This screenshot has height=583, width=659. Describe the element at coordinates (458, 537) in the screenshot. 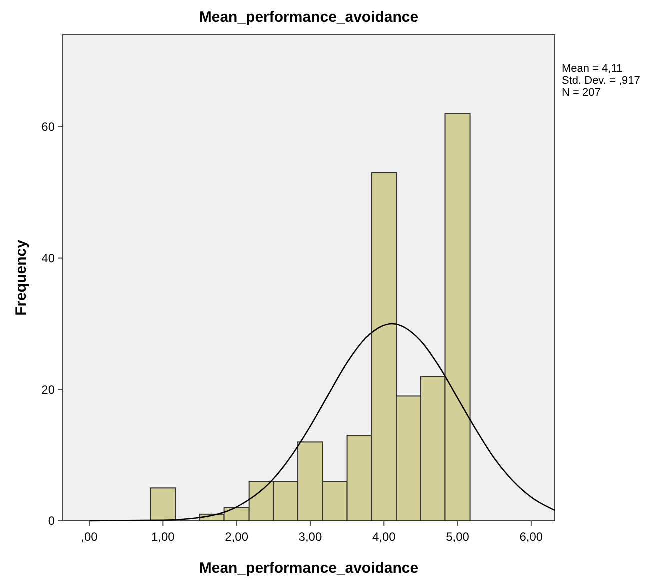

I see `x-tick-label: 5,00` at that location.